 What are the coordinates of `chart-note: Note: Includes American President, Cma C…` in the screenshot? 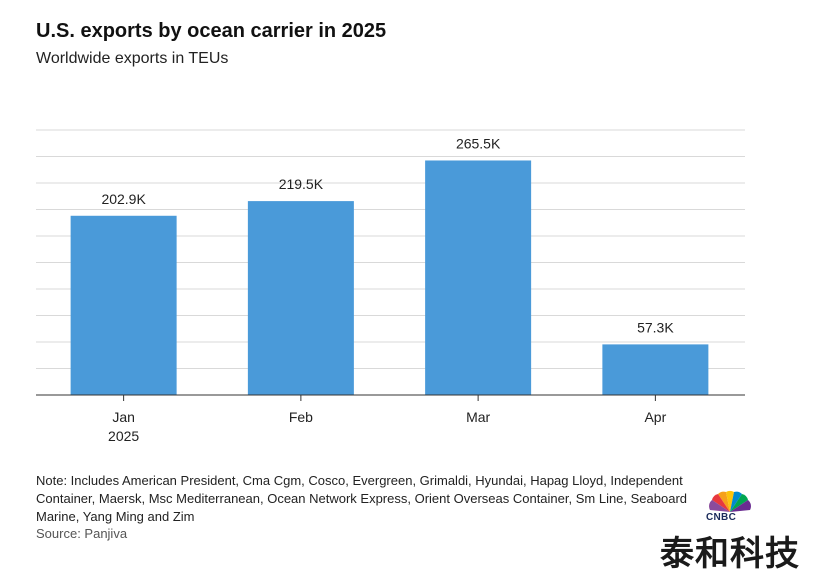 It's located at (362, 498).